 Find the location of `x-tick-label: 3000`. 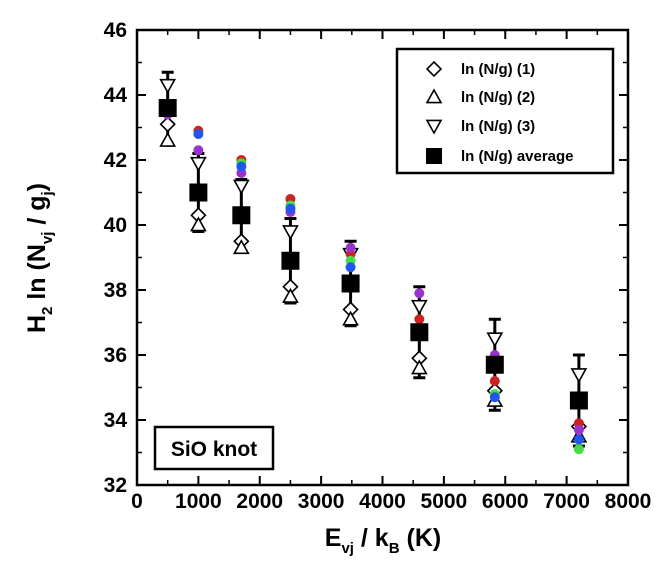

x-tick-label: 3000 is located at coordinates (321, 501).